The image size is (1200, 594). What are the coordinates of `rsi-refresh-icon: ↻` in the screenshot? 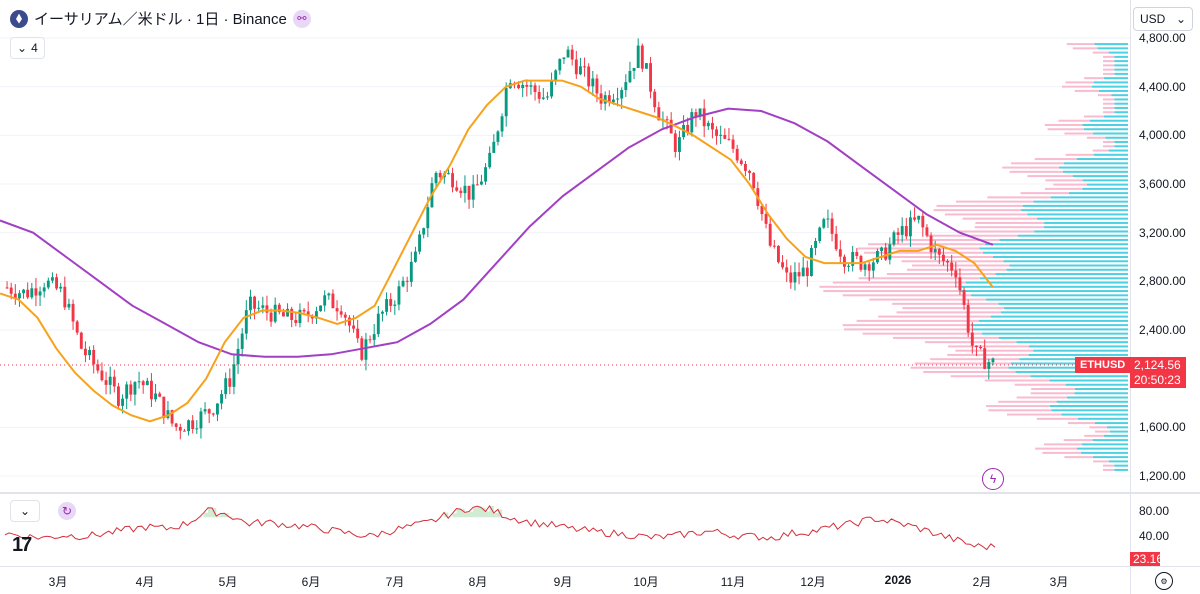 It's located at (67, 511).